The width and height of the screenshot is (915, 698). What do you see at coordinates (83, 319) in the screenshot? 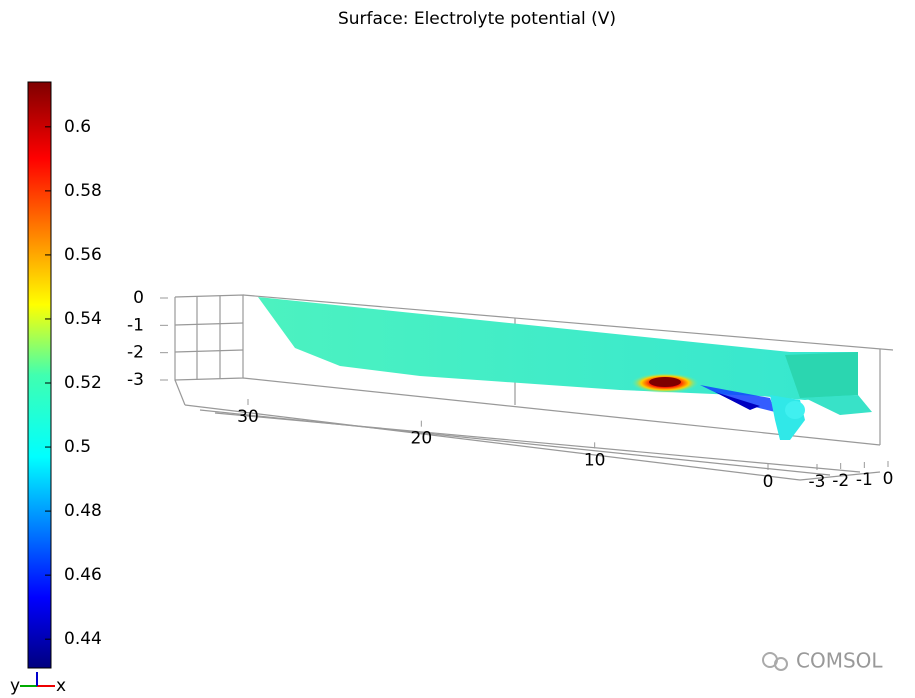
I see `colorbar-tick-label: 0.54` at bounding box center [83, 319].